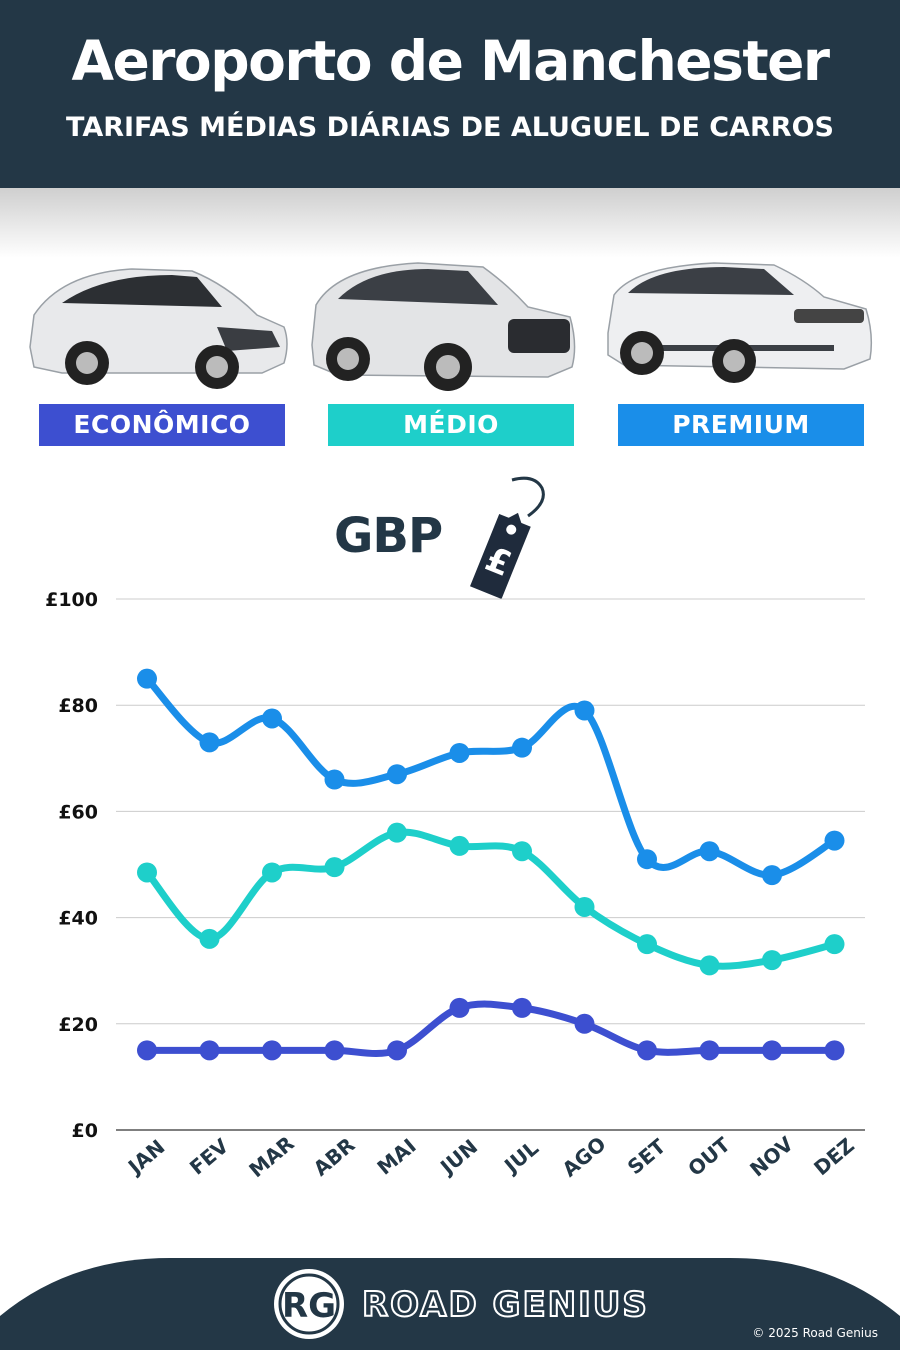  Describe the element at coordinates (458, 1157) in the screenshot. I see `x-tick-label: JUN` at that location.